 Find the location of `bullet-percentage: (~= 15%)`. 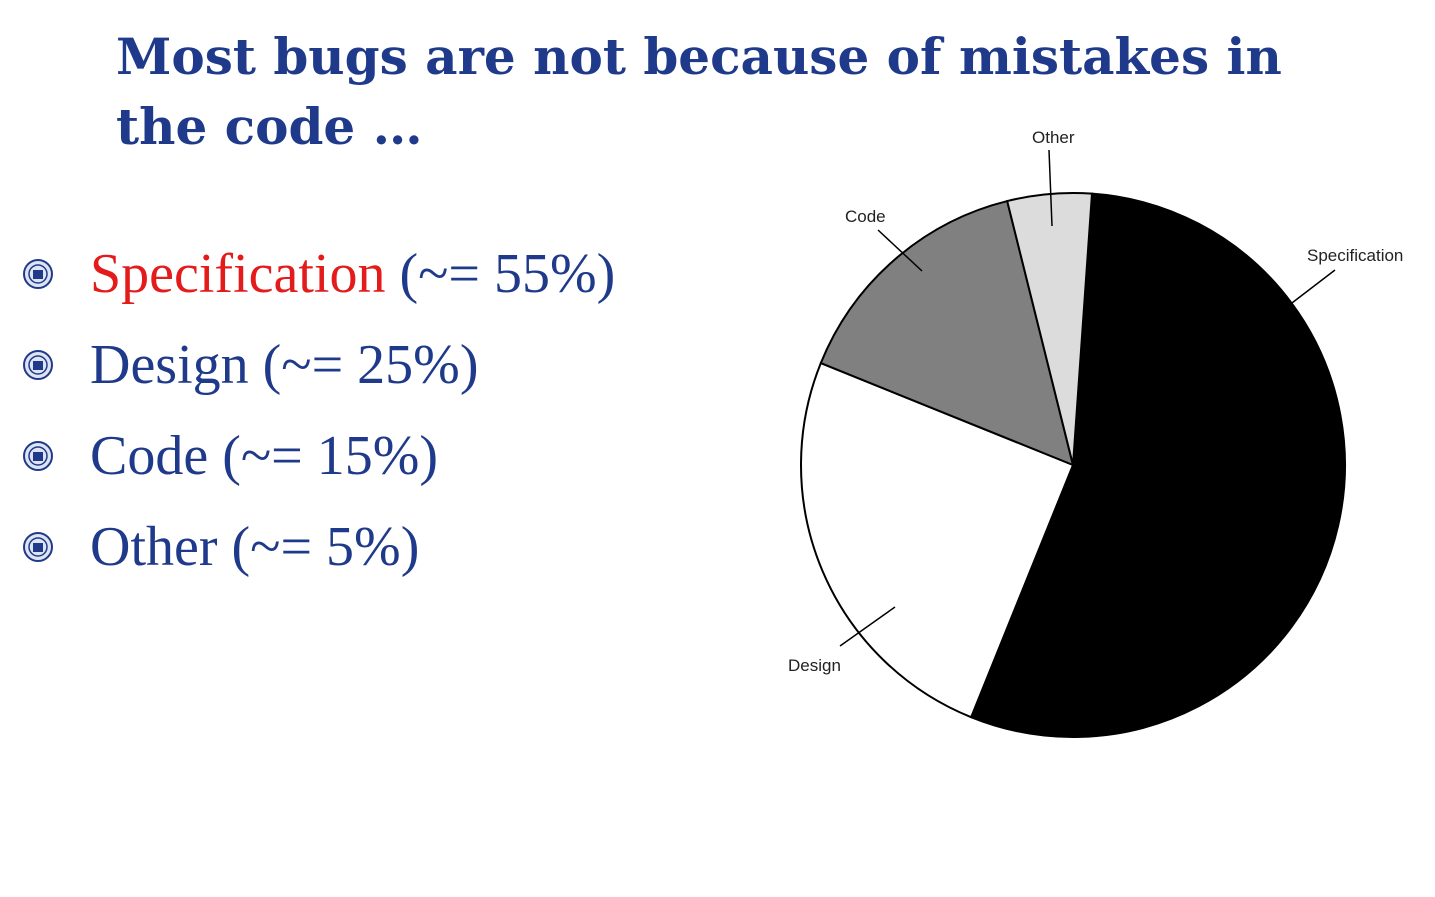

bullet-percentage: (~= 15%) is located at coordinates (323, 455).